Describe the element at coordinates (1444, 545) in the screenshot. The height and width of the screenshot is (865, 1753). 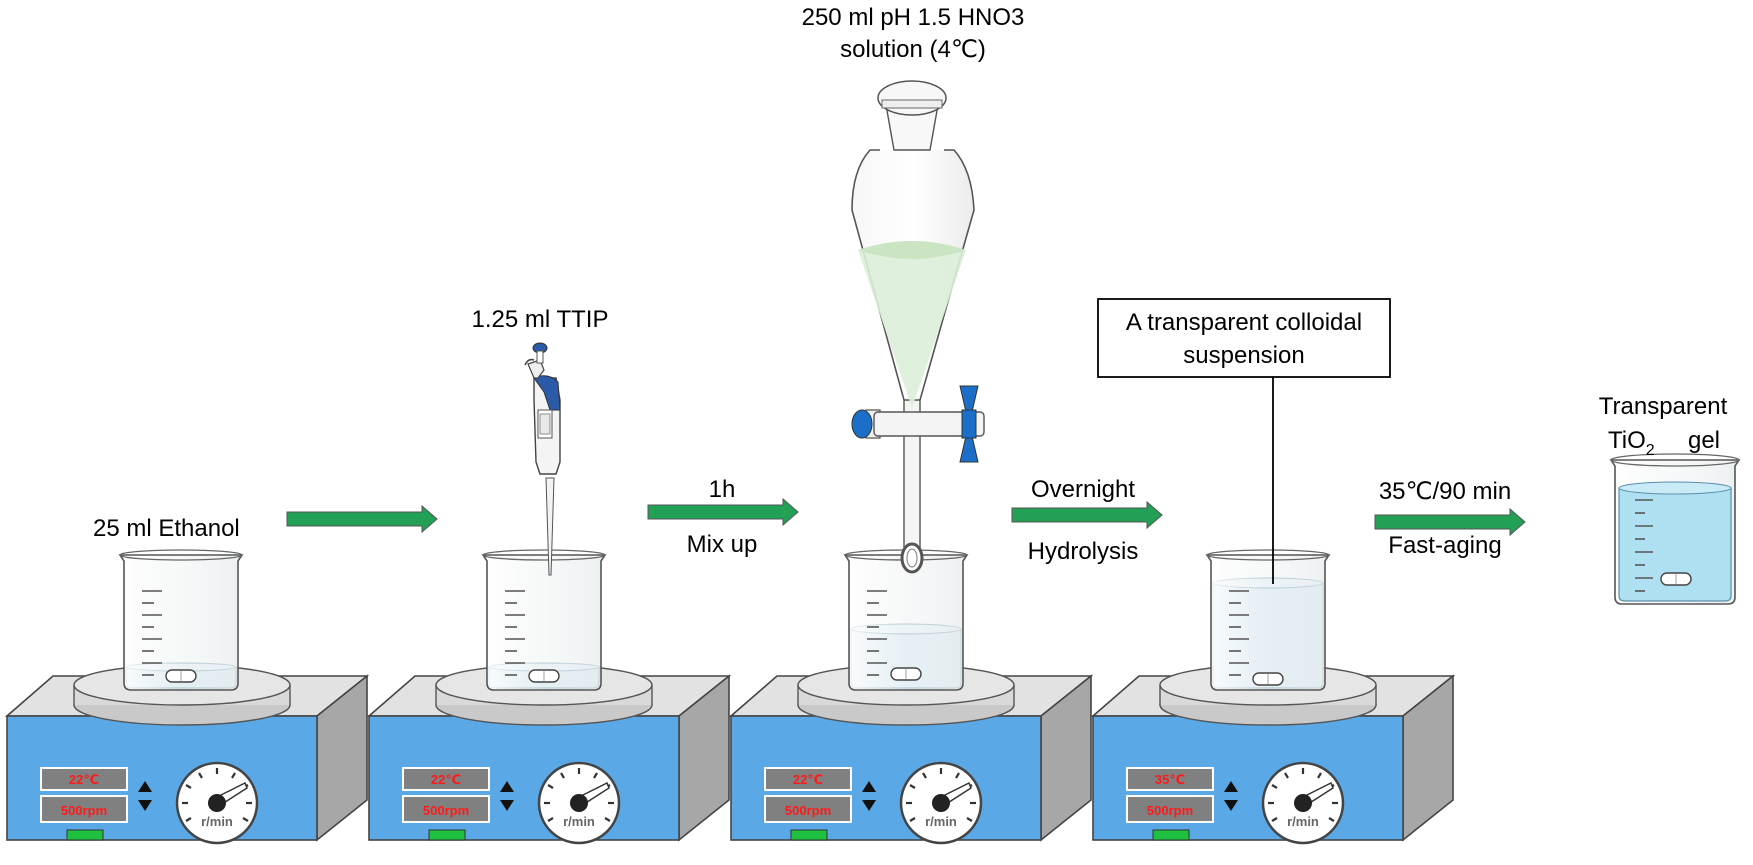
I see `label-aging-action: Fast-aging` at that location.